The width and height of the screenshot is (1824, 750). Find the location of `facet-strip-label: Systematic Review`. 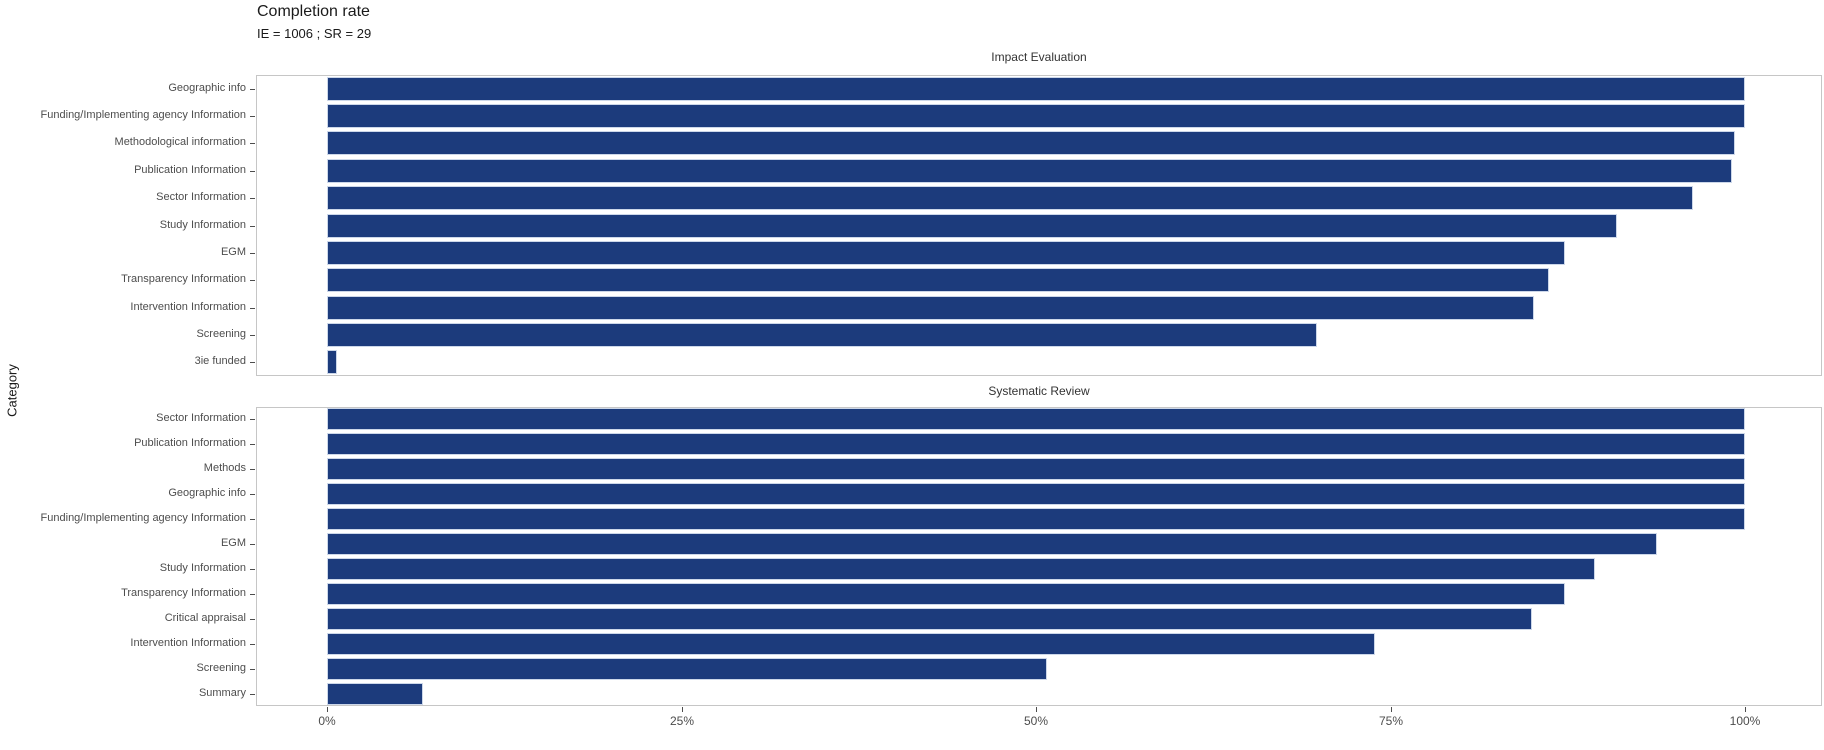

facet-strip-label: Systematic Review is located at coordinates (1039, 391).